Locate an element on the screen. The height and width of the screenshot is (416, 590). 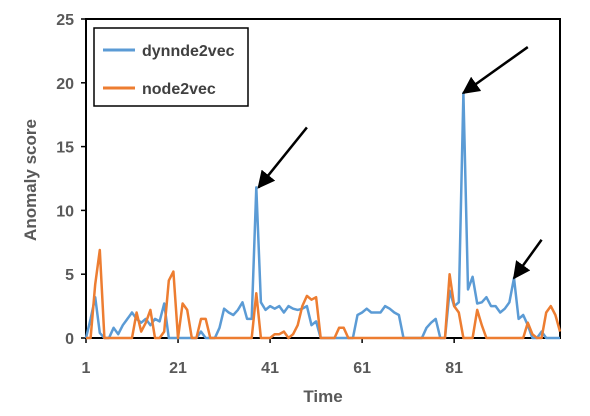
x-tick-label: 61 is located at coordinates (362, 368).